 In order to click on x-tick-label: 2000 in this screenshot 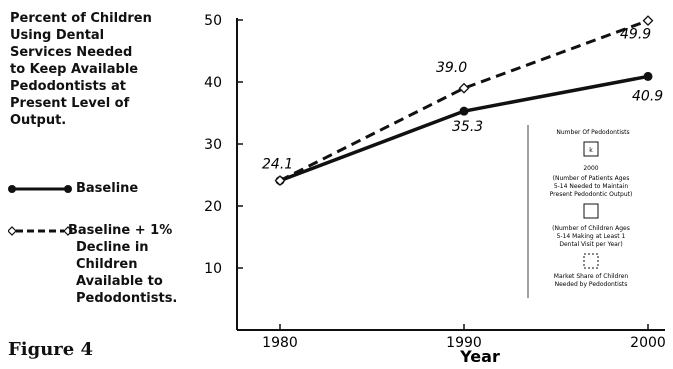, I will do `click(648, 343)`.